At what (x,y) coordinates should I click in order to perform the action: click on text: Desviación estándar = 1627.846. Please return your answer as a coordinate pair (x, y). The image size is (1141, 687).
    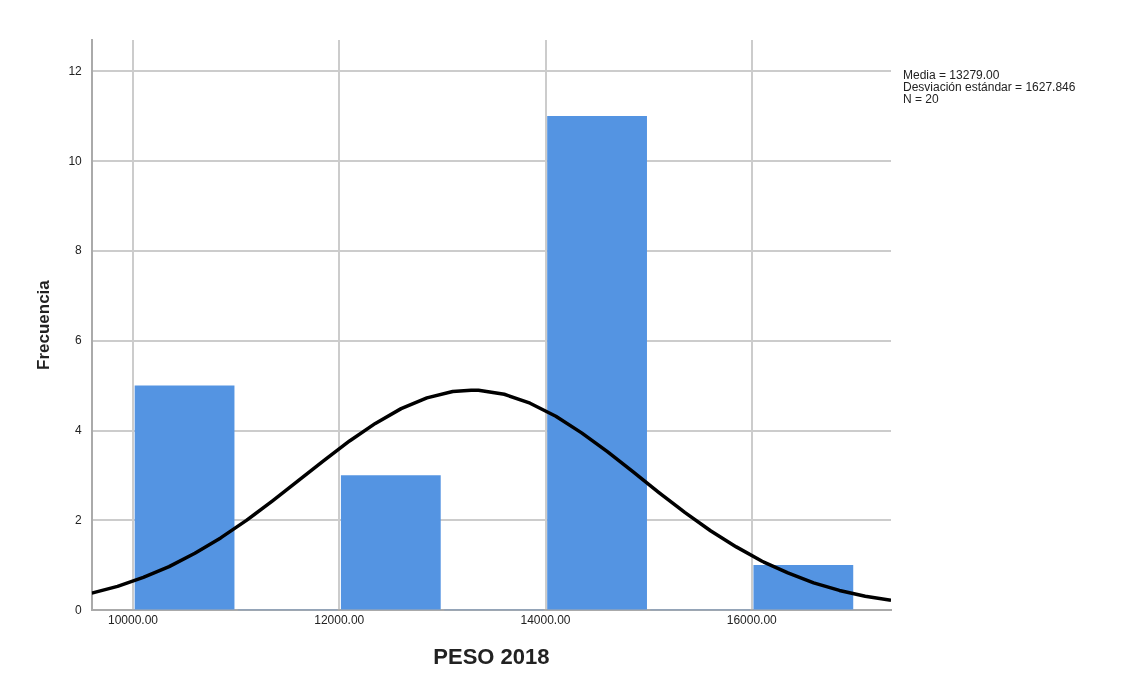
    Looking at the image, I should click on (989, 87).